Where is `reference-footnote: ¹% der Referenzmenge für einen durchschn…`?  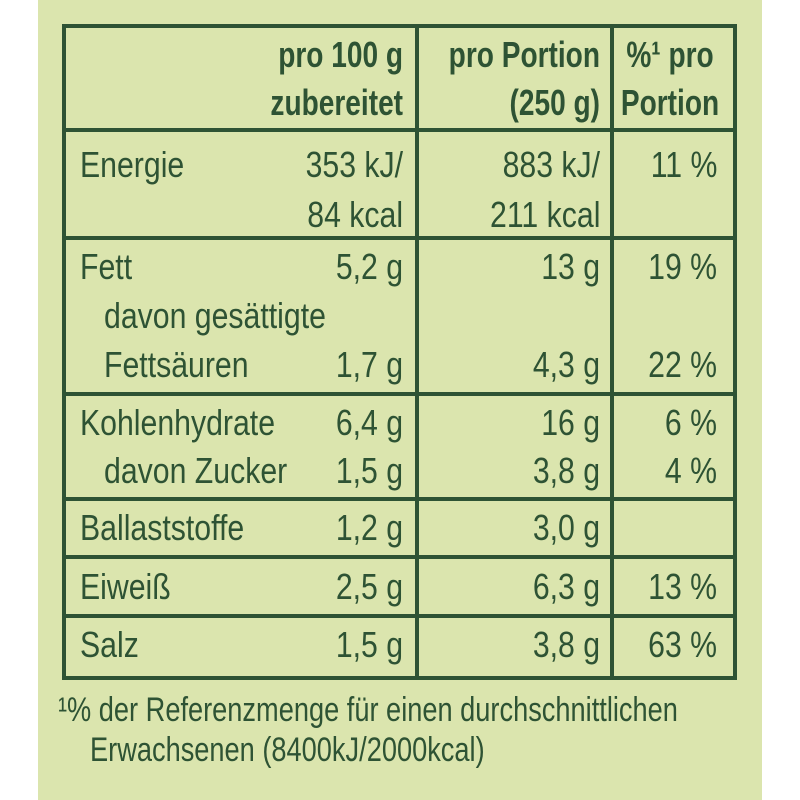
reference-footnote: ¹% der Referenzmenge für einen durchschn… is located at coordinates (405, 730).